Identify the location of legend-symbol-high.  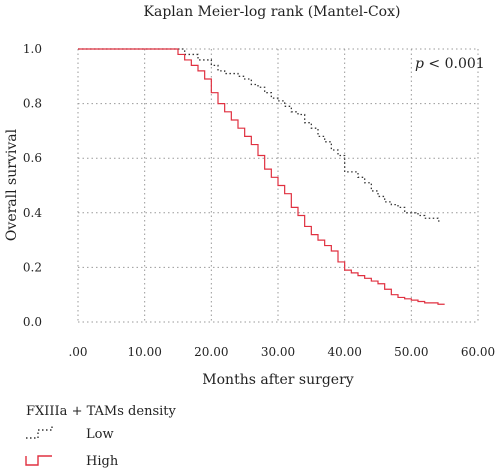
(38, 460).